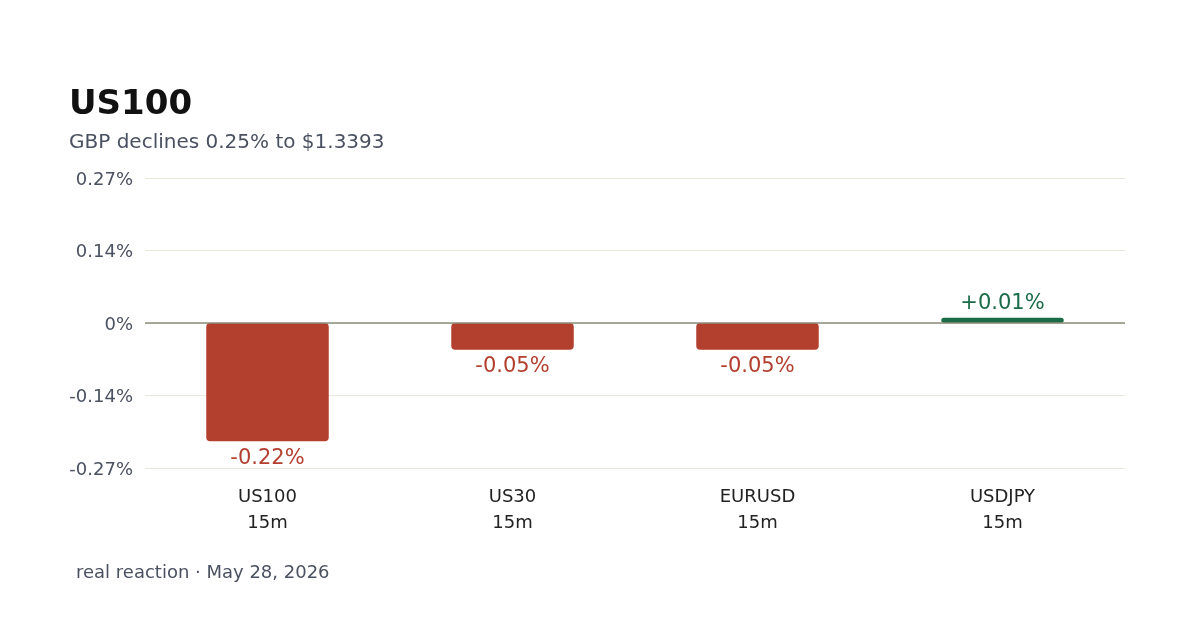 The image size is (1200, 630). Describe the element at coordinates (104, 178) in the screenshot. I see `y-tick-label: 0.27%` at that location.